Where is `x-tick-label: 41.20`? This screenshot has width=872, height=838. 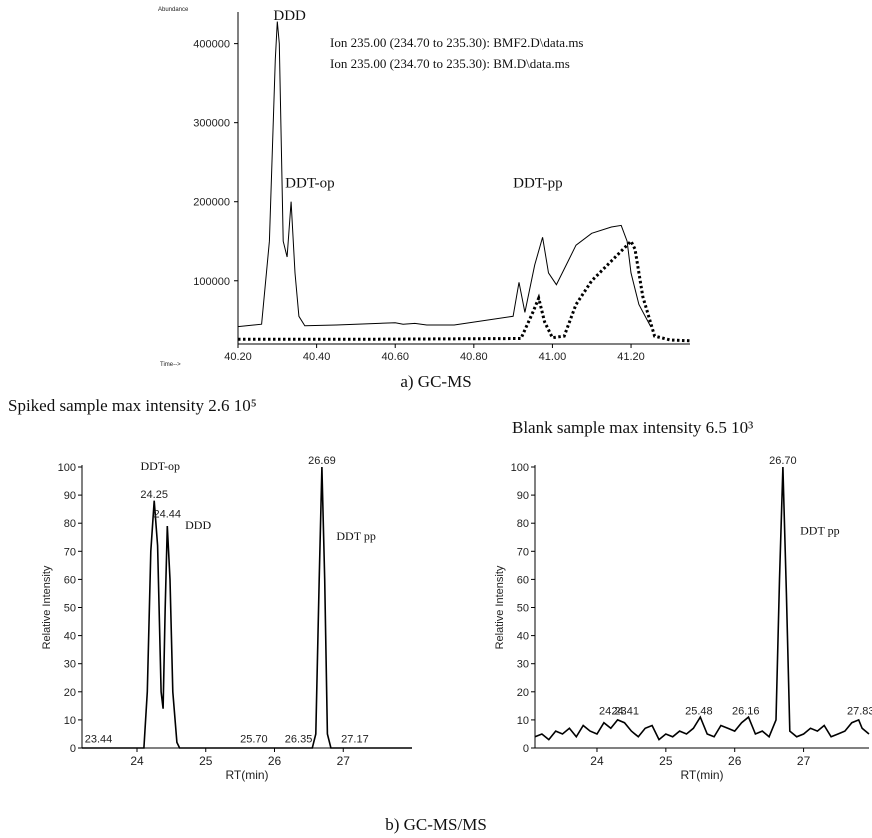 x-tick-label: 41.20 is located at coordinates (631, 357).